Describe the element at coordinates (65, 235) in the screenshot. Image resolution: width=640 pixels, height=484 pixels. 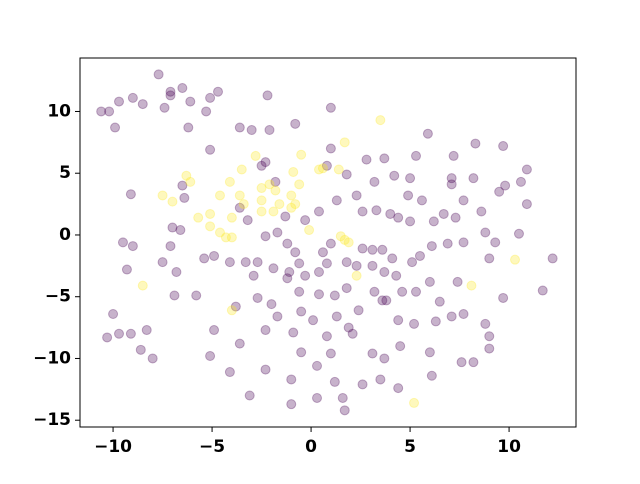
I see `y-tick-label: 0` at that location.